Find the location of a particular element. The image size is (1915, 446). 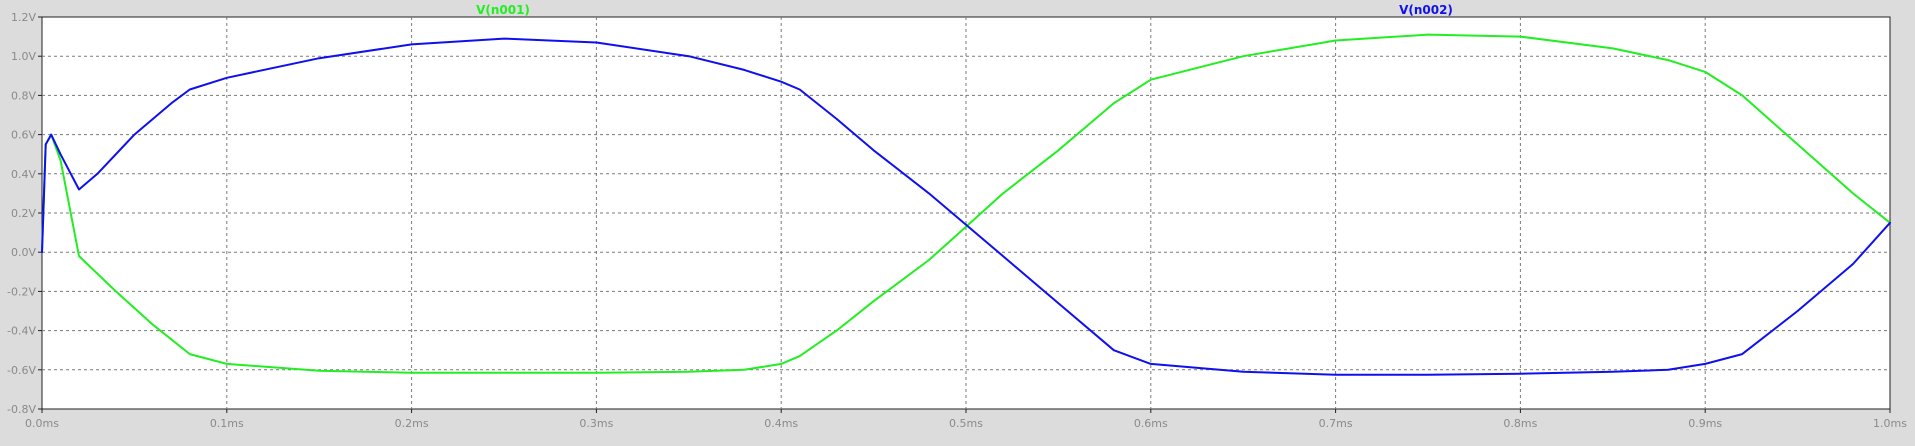

y-tick-label: 0.6V is located at coordinates (23, 135).